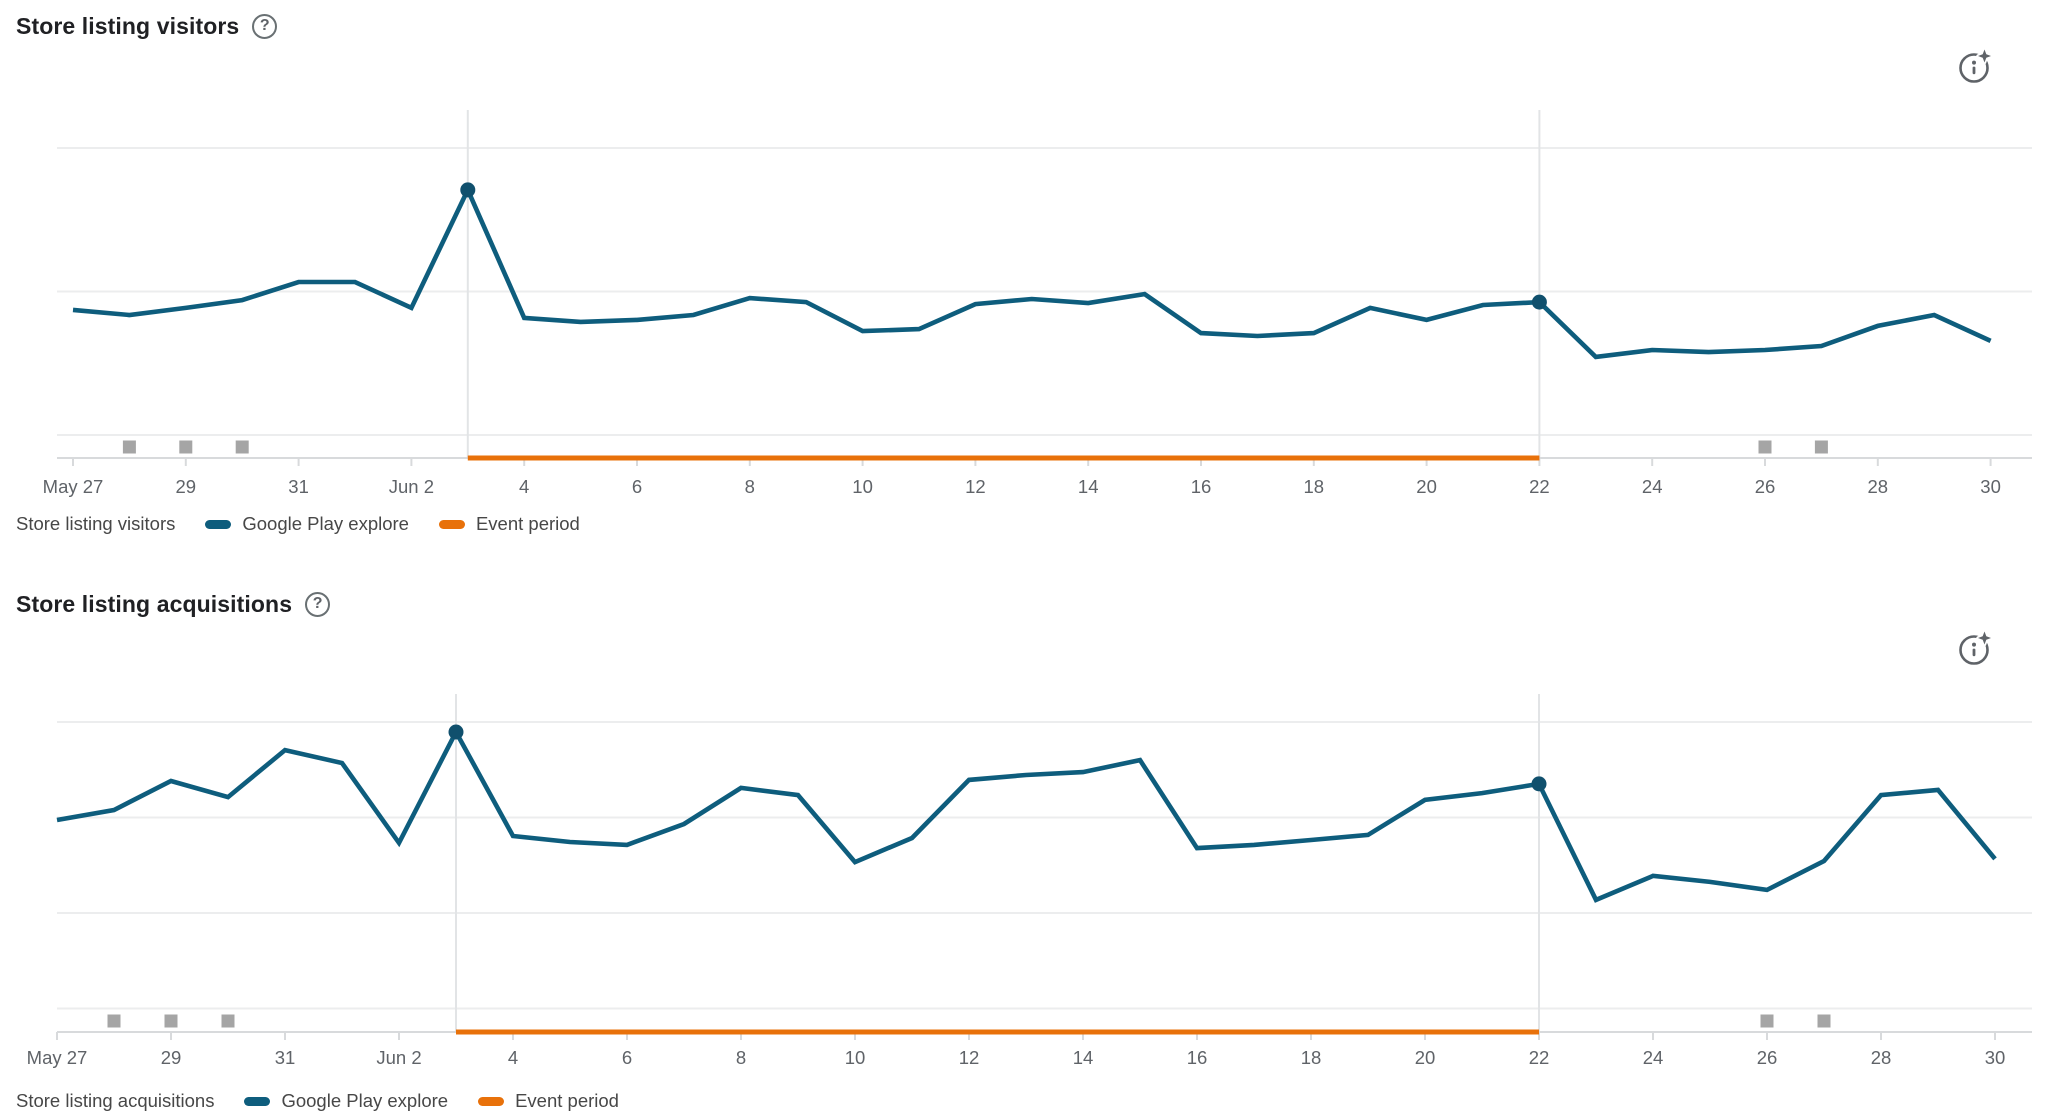  Describe the element at coordinates (96, 523) in the screenshot. I see `legend-series-name: Store listing visitors` at that location.